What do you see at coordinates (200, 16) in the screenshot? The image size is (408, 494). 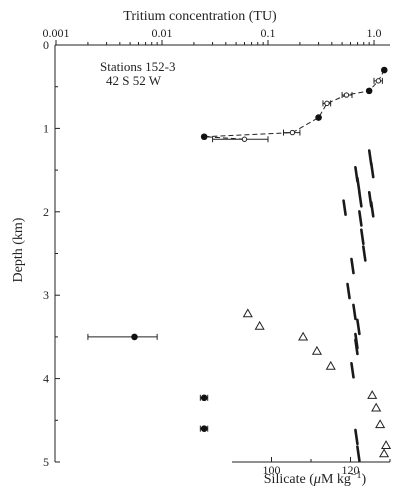 I see `top-axis-label: Tritium concentration (TU)` at bounding box center [200, 16].